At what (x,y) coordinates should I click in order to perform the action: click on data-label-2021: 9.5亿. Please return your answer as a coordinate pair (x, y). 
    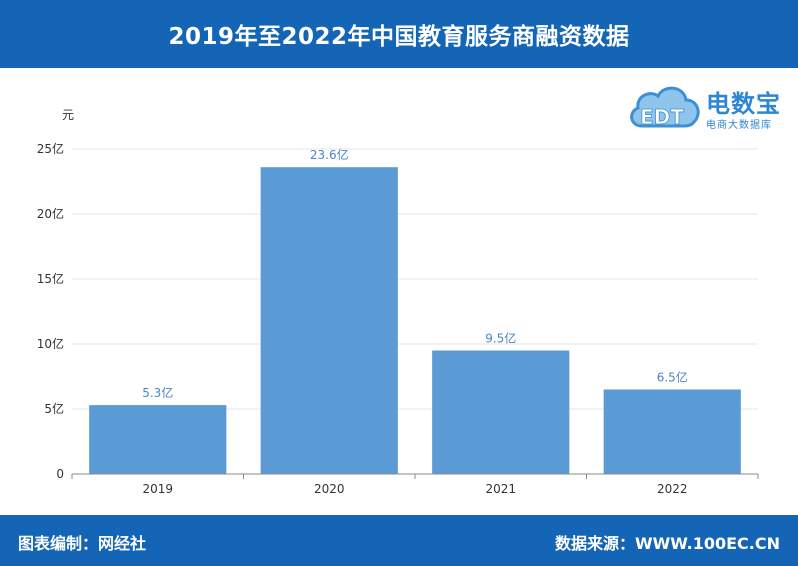
    Looking at the image, I should click on (500, 338).